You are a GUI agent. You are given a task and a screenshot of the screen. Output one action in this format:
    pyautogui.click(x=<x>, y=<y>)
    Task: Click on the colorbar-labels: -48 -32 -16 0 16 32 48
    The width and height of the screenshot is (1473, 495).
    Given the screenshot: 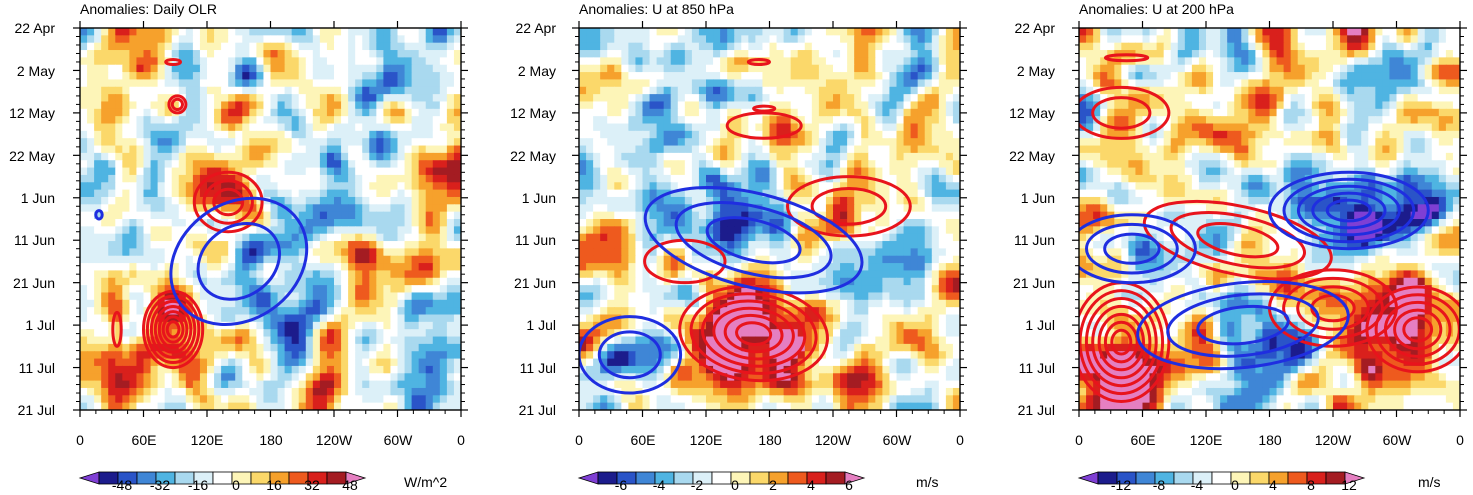 What is the action you would take?
    pyautogui.click(x=235, y=485)
    